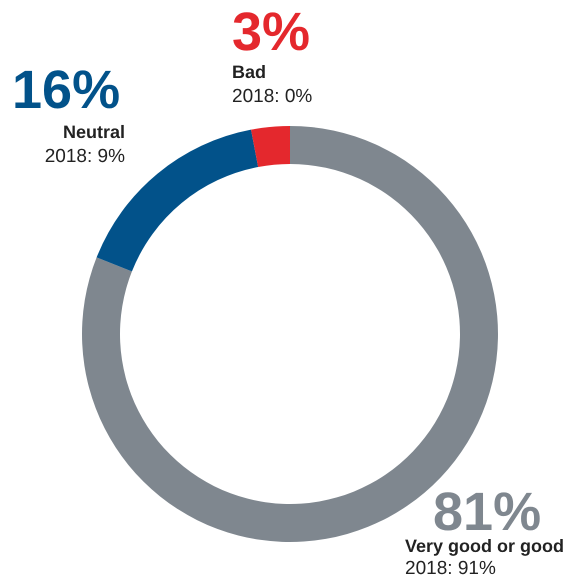  What do you see at coordinates (450, 568) in the screenshot?
I see `text: 2018: 91%` at bounding box center [450, 568].